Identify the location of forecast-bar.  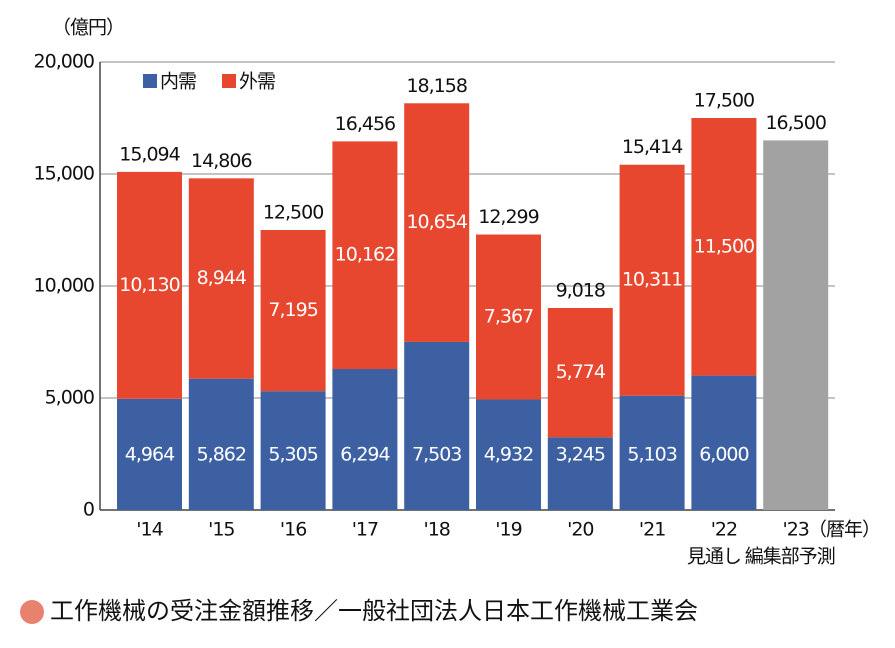
(796, 325).